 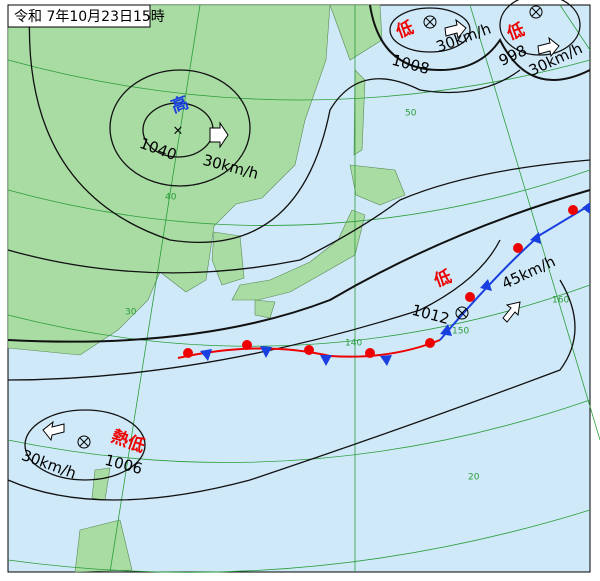 I want to click on title: 令和 7年10月23日15時, so click(x=89, y=17).